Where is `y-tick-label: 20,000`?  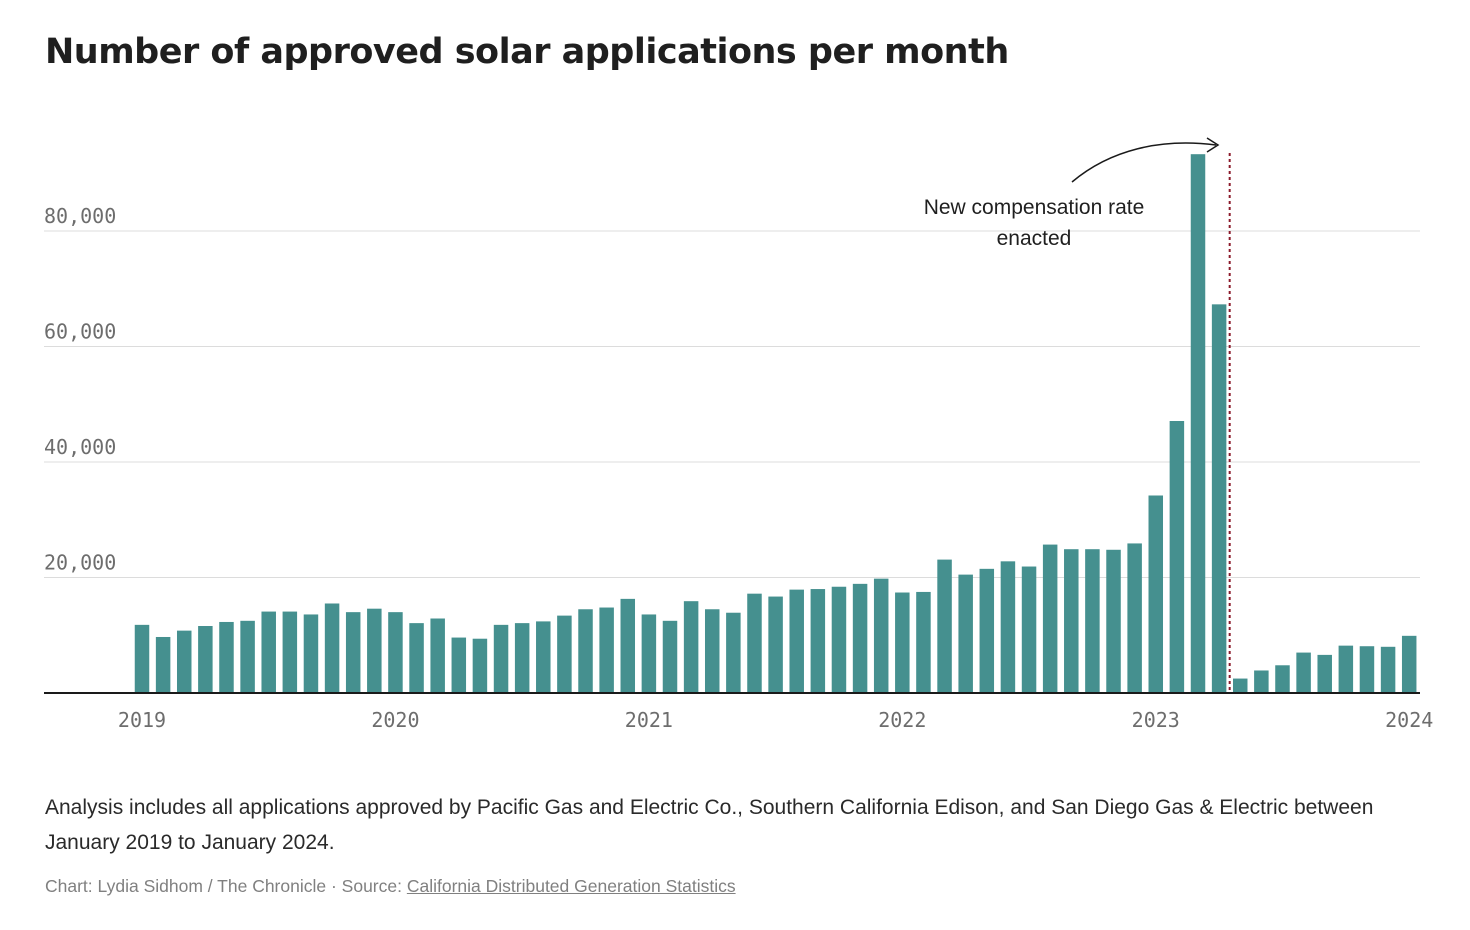
y-tick-label: 20,000 is located at coordinates (80, 563).